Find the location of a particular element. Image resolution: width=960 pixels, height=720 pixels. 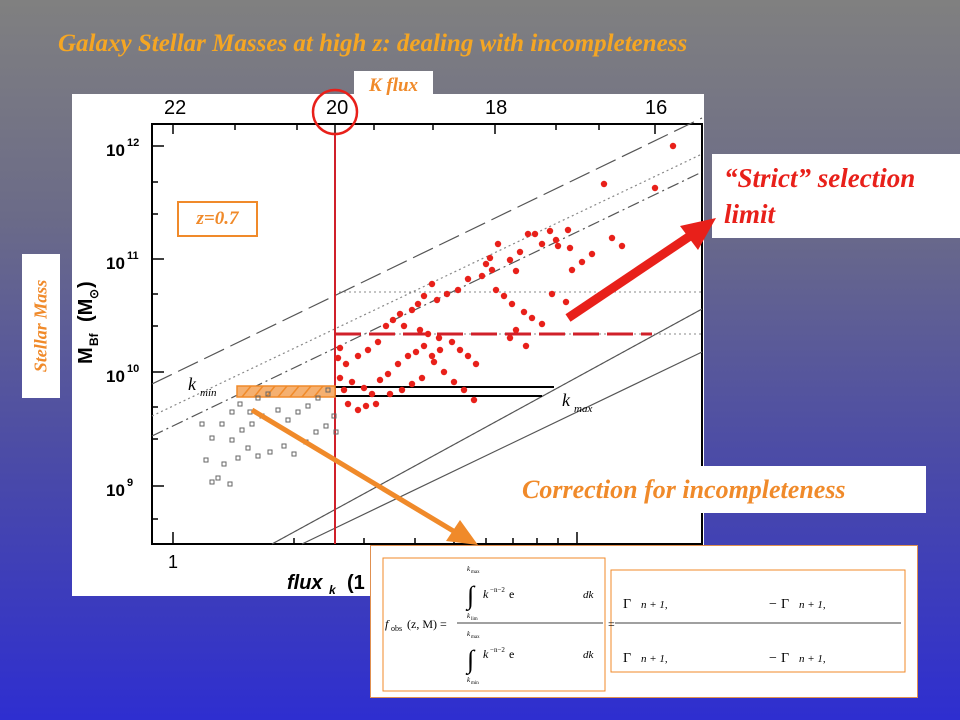

strict-selection-label: “Strict” selection limit is located at coordinates (836, 196).